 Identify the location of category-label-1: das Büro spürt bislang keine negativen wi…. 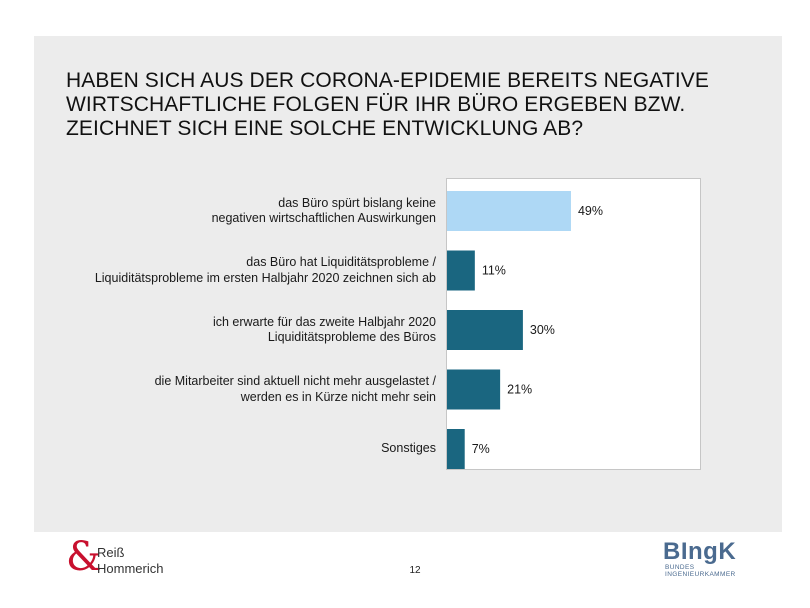
(236, 211).